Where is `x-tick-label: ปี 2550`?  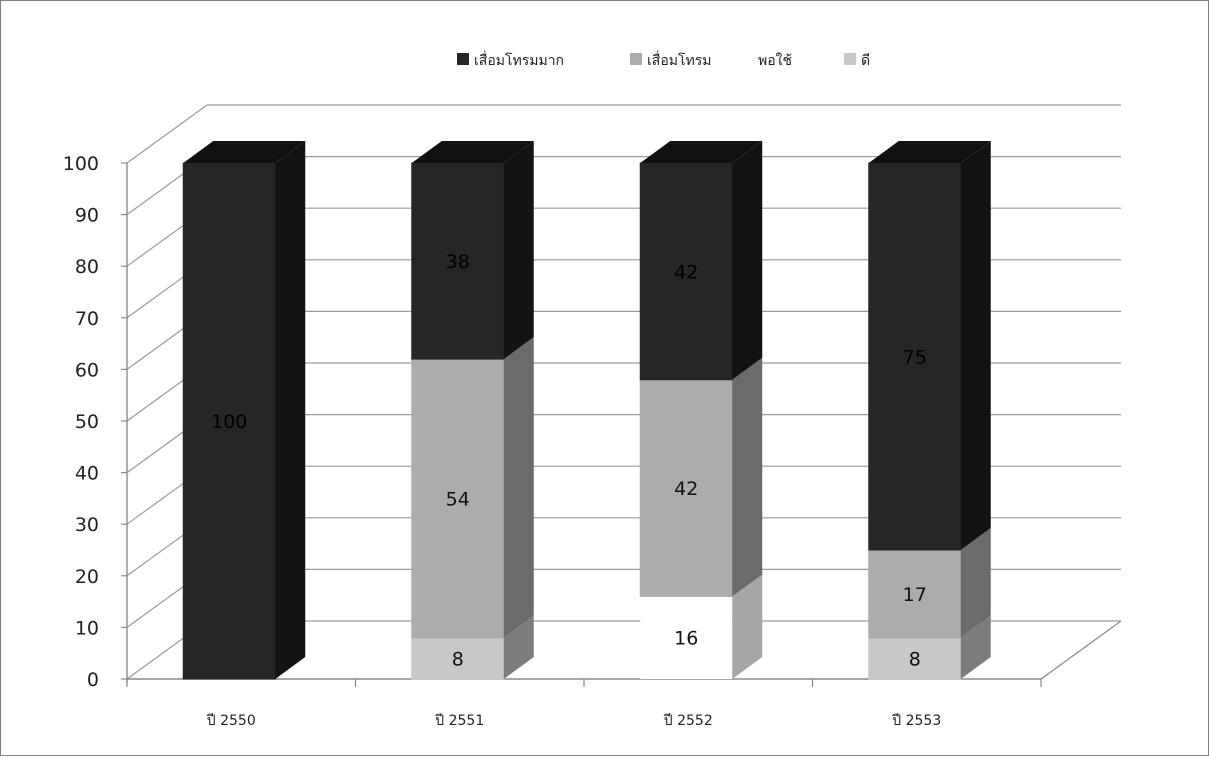
x-tick-label: ปี 2550 is located at coordinates (230, 721).